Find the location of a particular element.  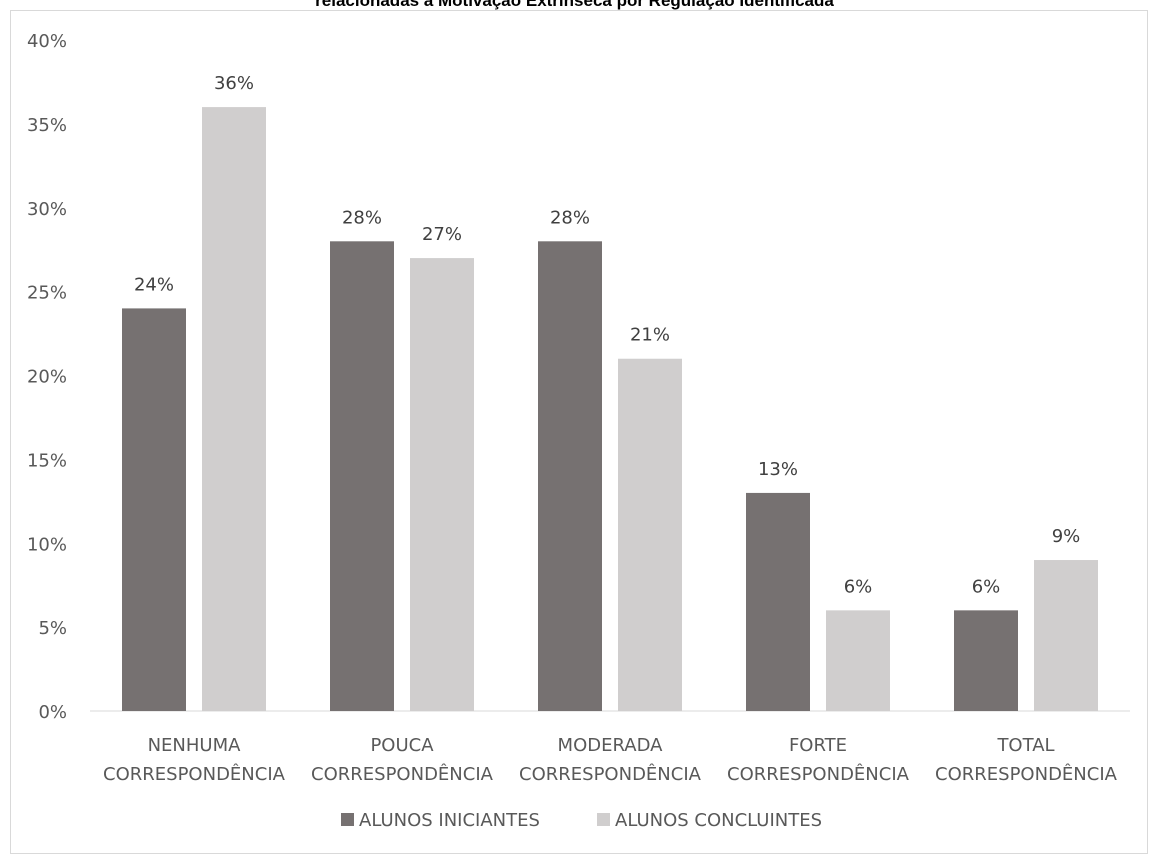

y-tick-label: 10% is located at coordinates (47, 544).